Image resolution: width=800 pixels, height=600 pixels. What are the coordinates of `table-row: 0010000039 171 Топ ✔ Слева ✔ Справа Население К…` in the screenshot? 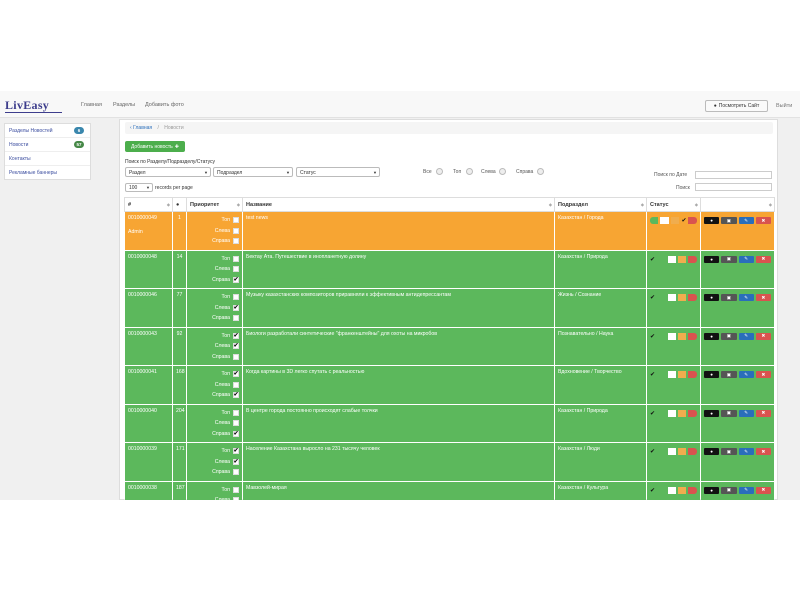 It's located at (449, 462).